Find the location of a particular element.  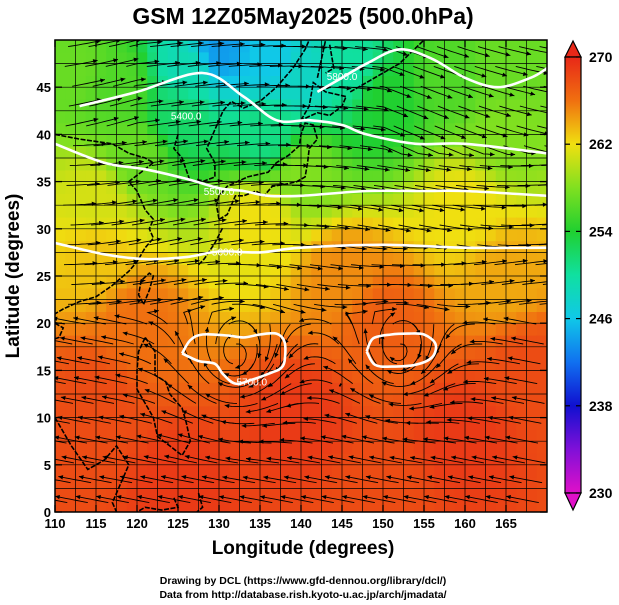

y-tick-label: 20 is located at coordinates (44, 323).